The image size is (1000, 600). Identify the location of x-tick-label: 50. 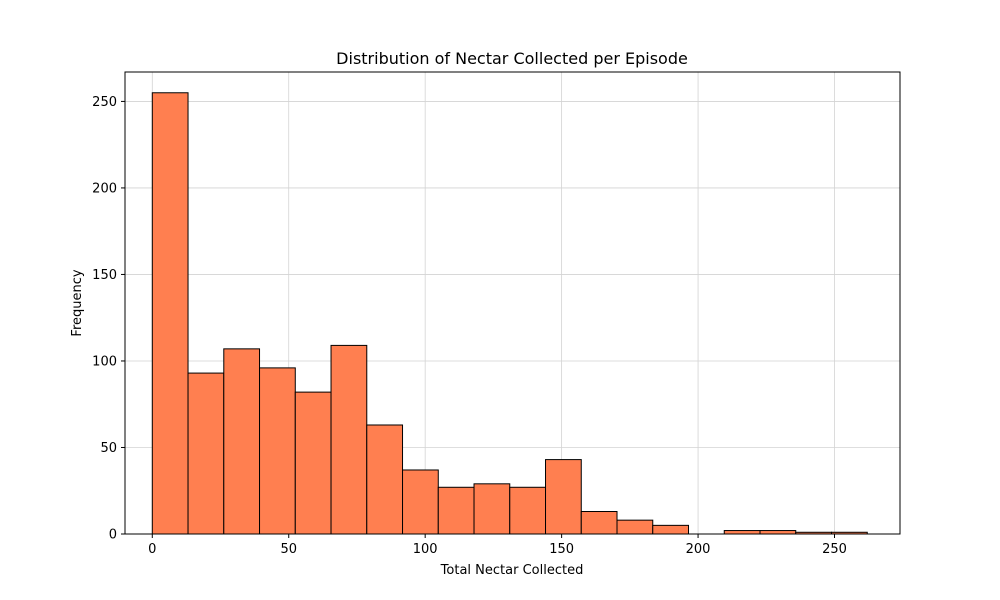
(288, 549).